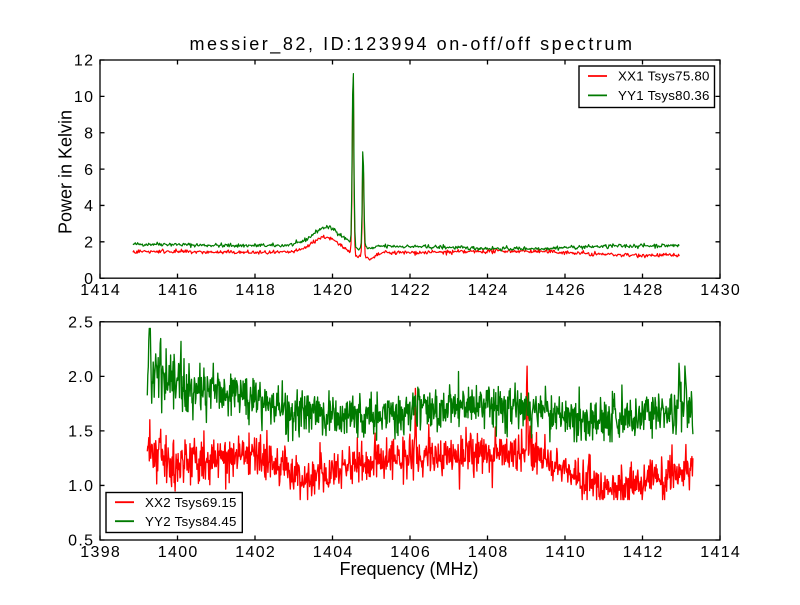 The height and width of the screenshot is (605, 800). Describe the element at coordinates (100, 552) in the screenshot. I see `svg-text: 1398` at that location.